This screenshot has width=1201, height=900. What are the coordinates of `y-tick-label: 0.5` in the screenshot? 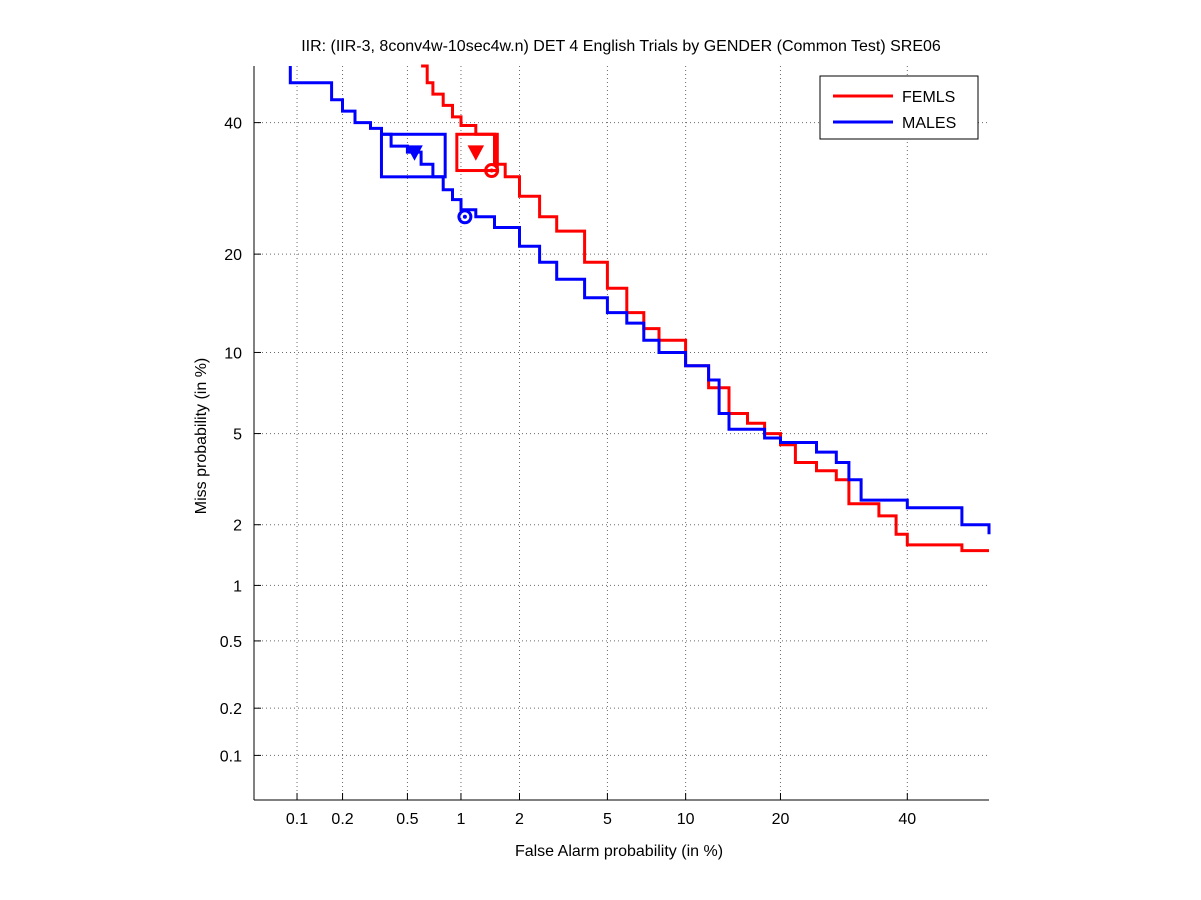 It's located at (231, 642).